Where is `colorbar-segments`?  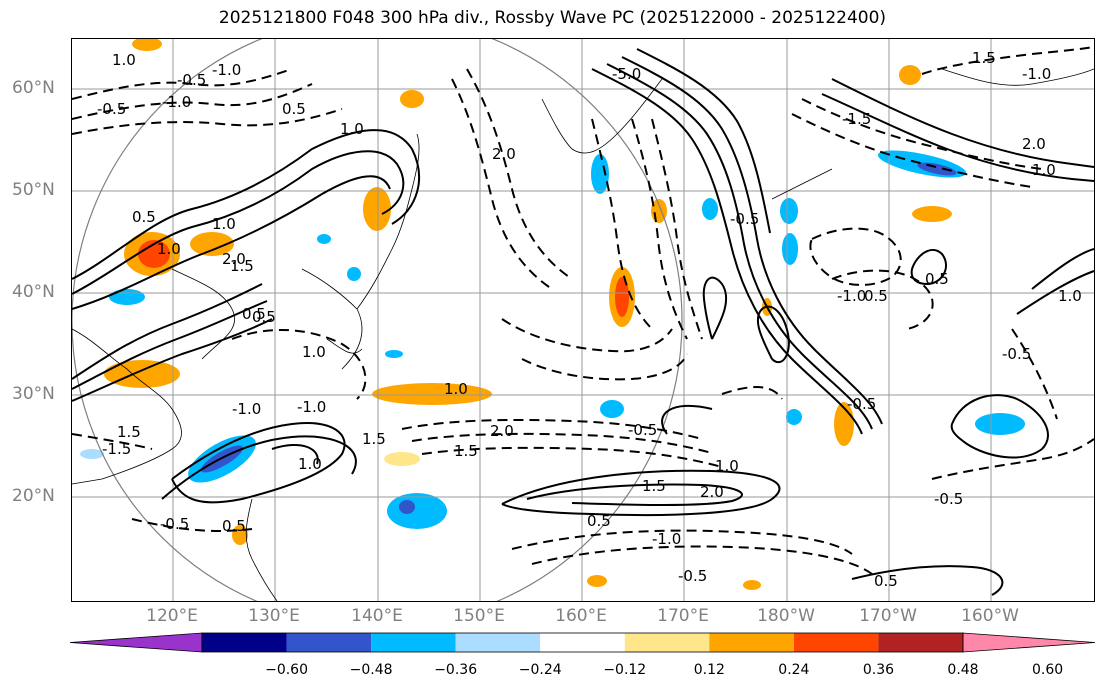
colorbar-segments is located at coordinates (582, 642).